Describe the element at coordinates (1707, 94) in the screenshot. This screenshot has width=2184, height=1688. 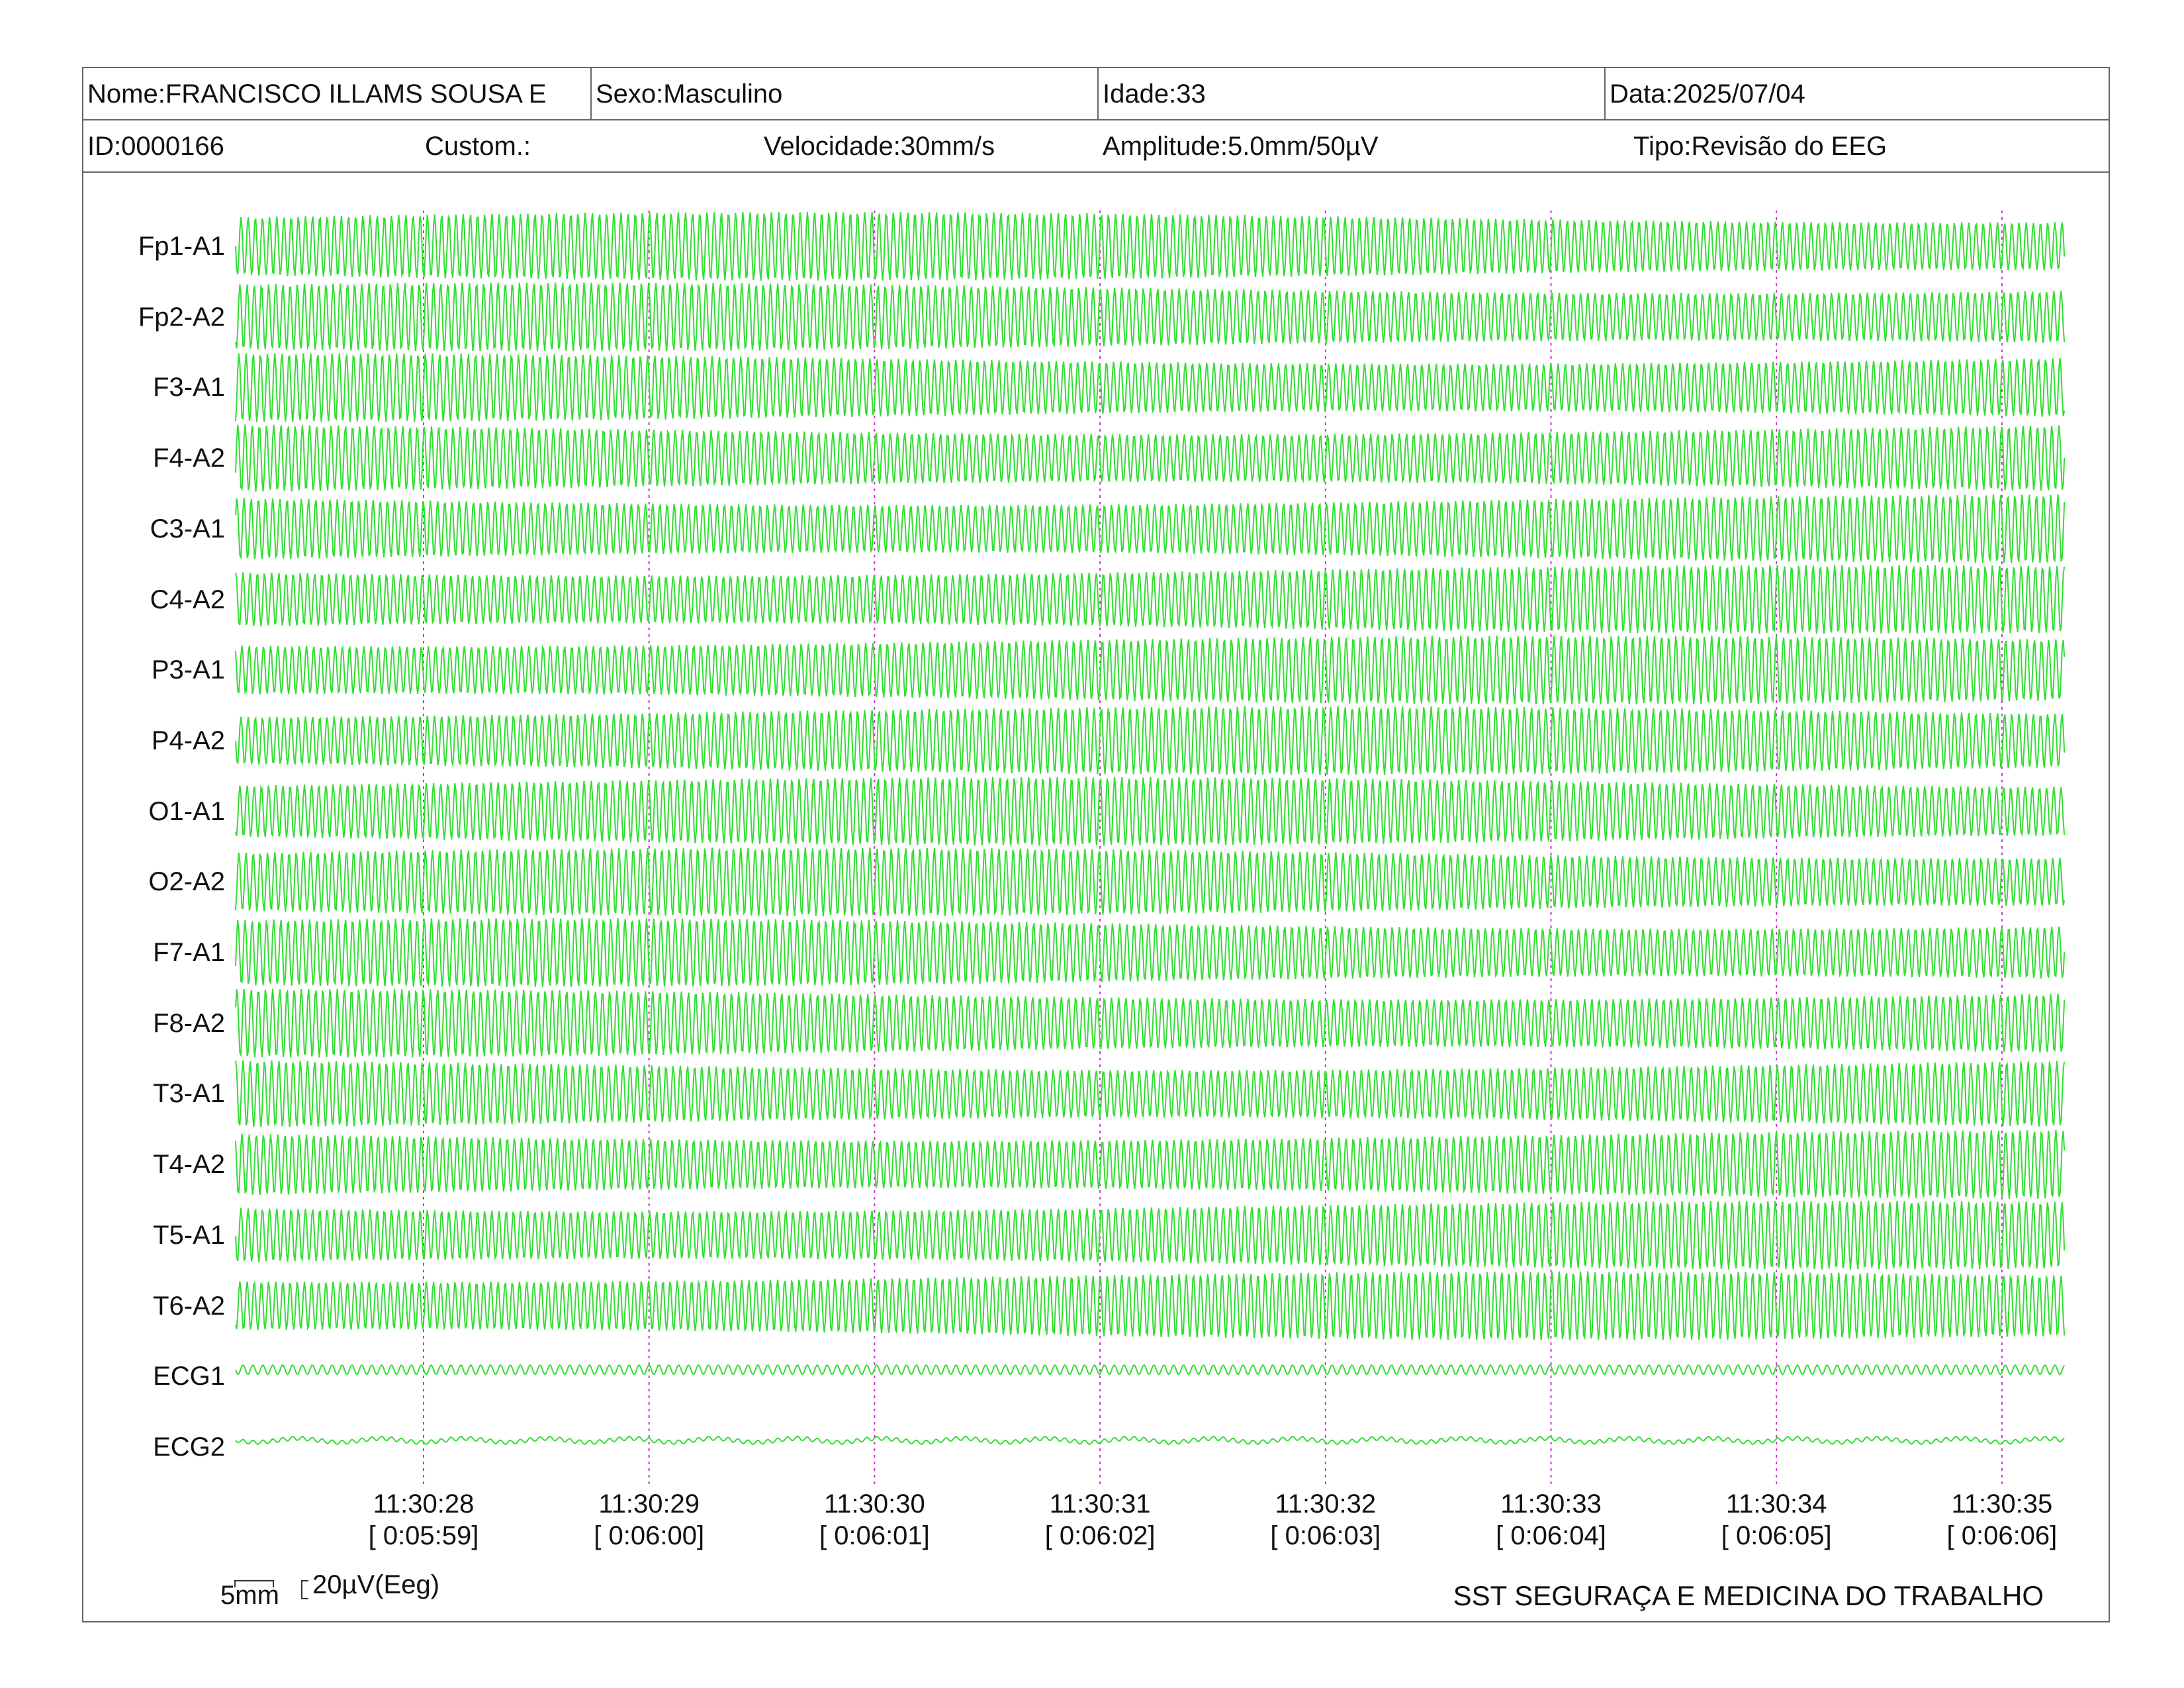
I see `exam-date: Data:2025/07/04` at that location.